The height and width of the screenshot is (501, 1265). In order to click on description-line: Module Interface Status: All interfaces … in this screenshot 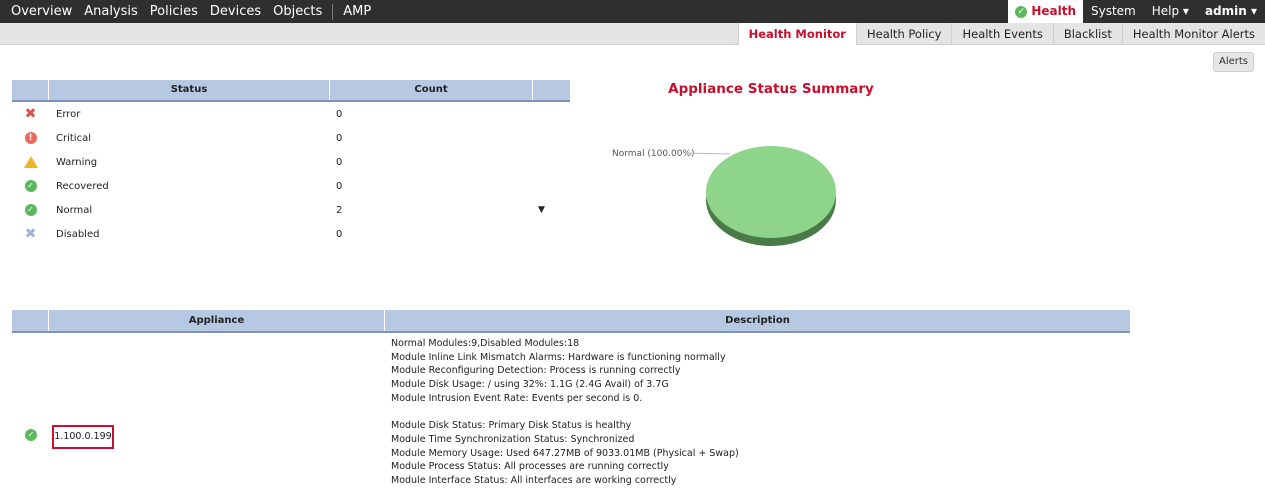, I will do `click(534, 480)`.